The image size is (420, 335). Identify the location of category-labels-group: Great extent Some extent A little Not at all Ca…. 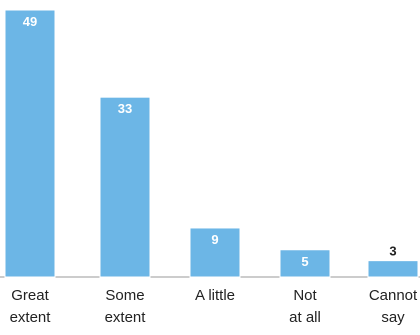
(214, 306).